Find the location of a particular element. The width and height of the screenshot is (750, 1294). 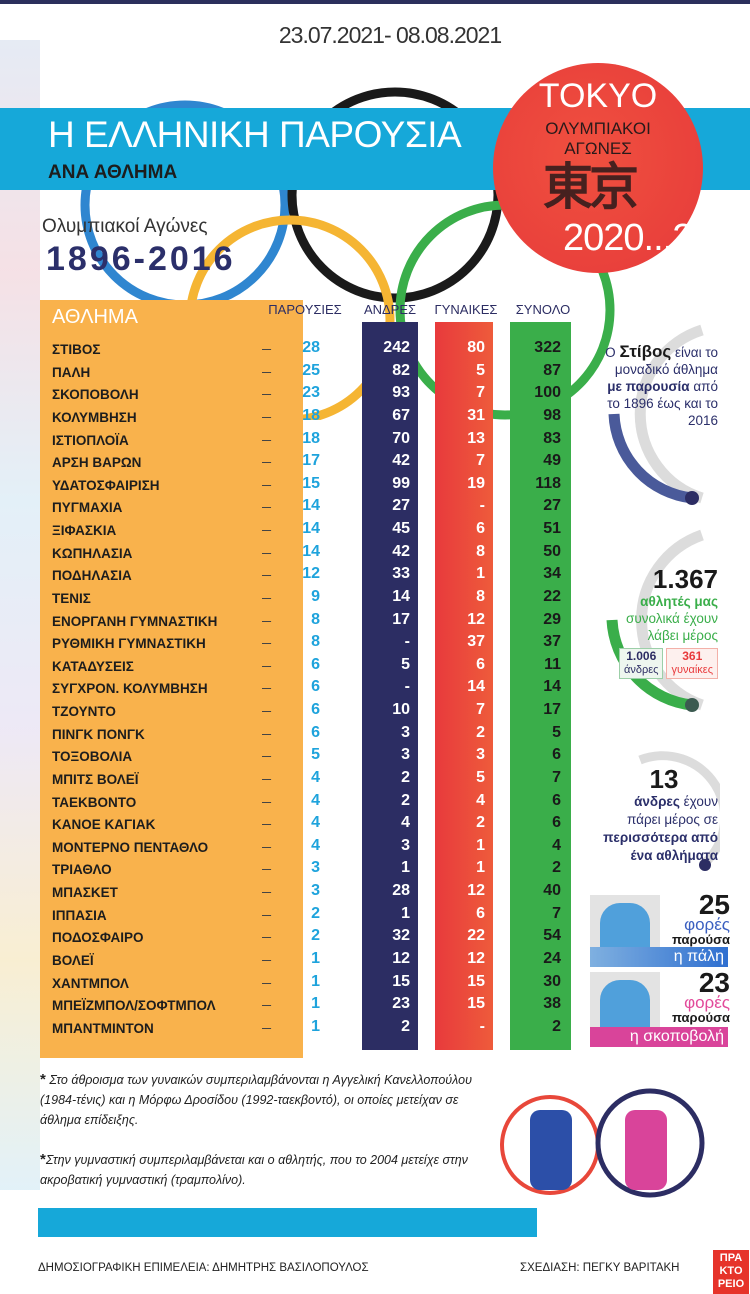

page-title: Η ΕΛΛΗΝΙΚΗ ΠΑΡΟΥΣΙΑ is located at coordinates (255, 134).